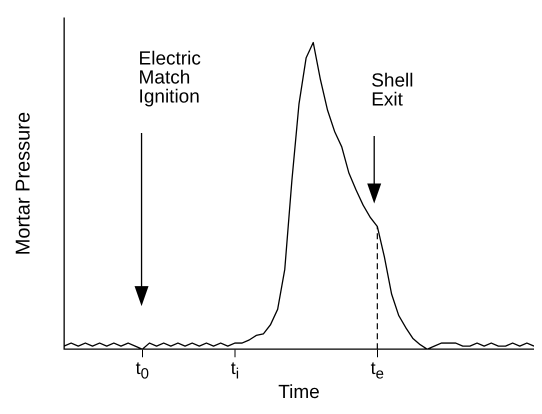 The image size is (542, 414). What do you see at coordinates (23, 184) in the screenshot?
I see `y-axis-title: Mortar Pressure` at bounding box center [23, 184].